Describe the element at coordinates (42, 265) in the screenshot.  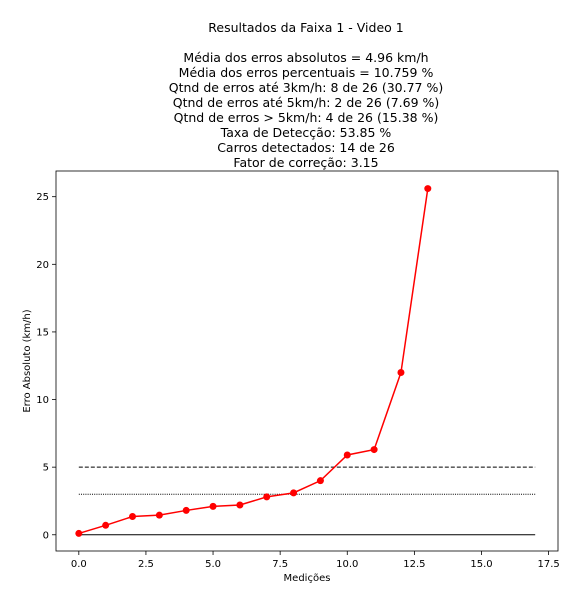
I see `y-tick-label: 20` at that location.